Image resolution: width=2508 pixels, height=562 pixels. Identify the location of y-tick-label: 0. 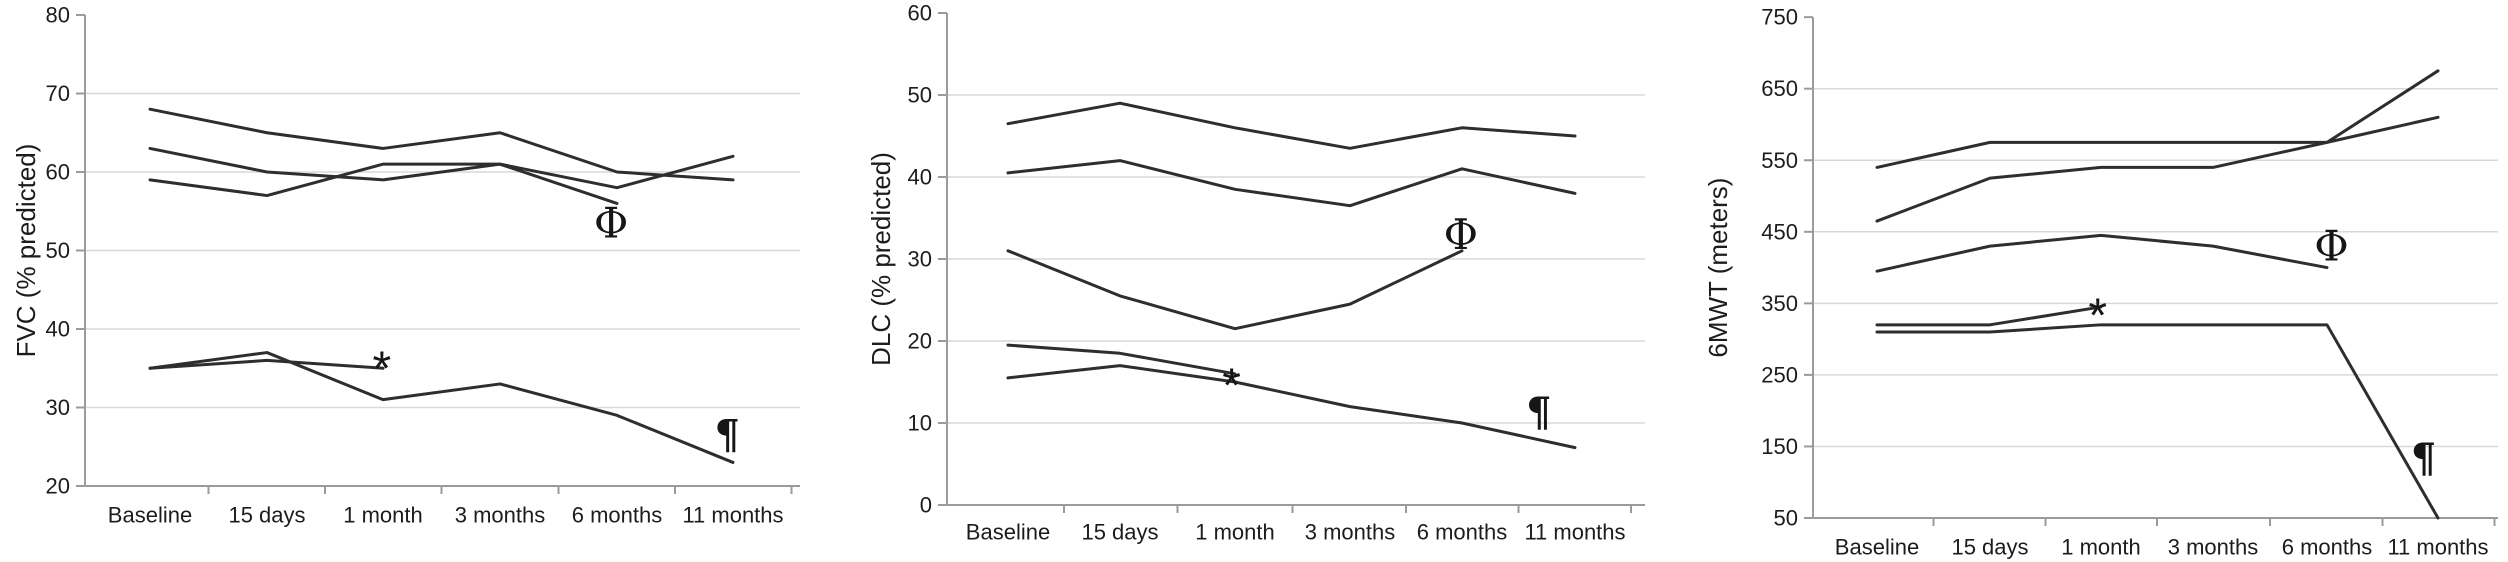
(926, 505).